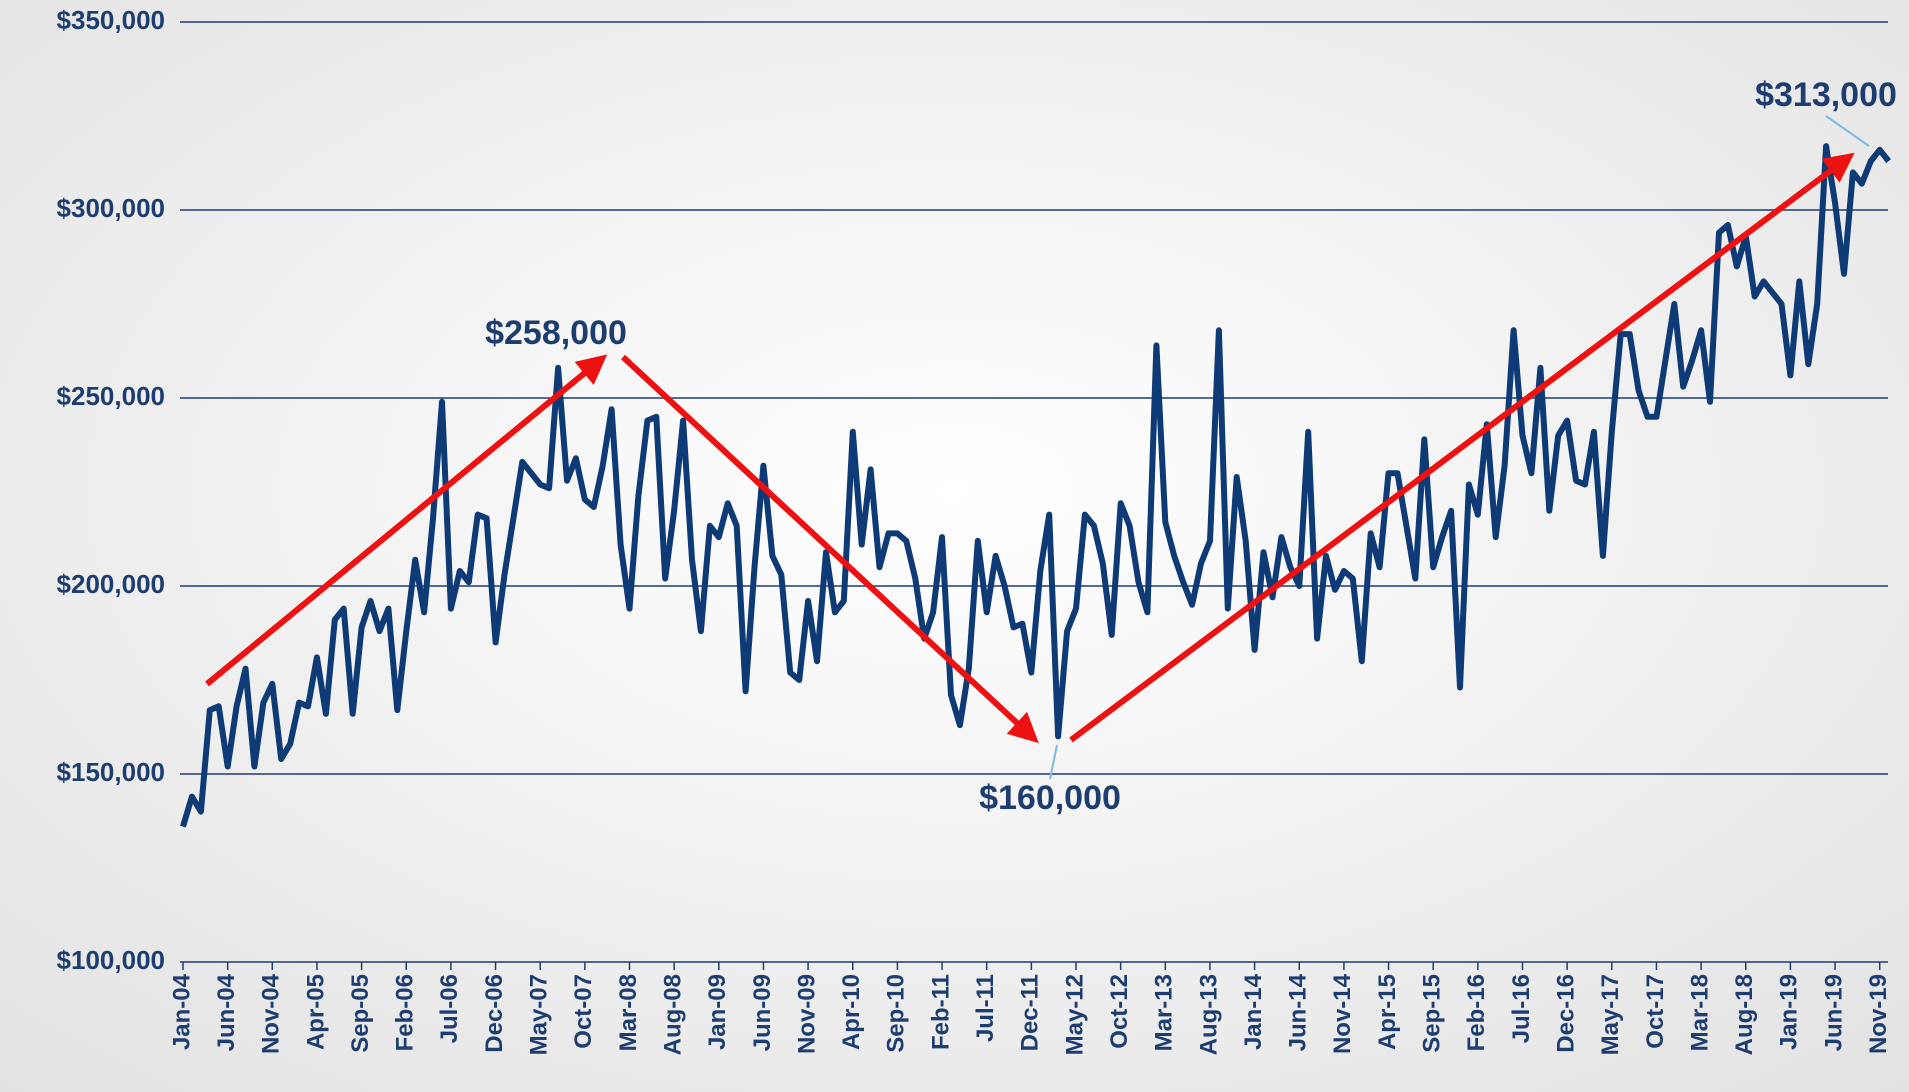 The width and height of the screenshot is (1909, 1092). I want to click on x-tick-label: Sep-05, so click(360, 1013).